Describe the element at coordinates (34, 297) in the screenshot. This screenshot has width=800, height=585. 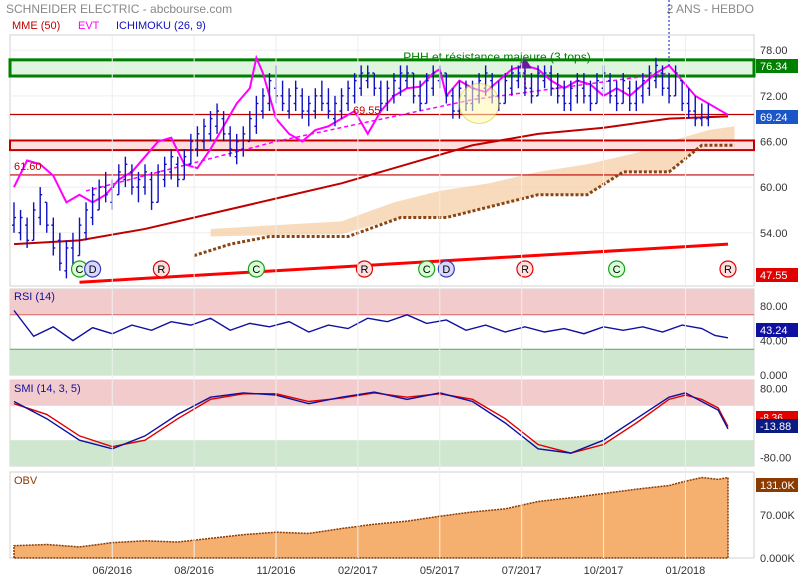
I see `rsi-label: RSI (14)` at that location.